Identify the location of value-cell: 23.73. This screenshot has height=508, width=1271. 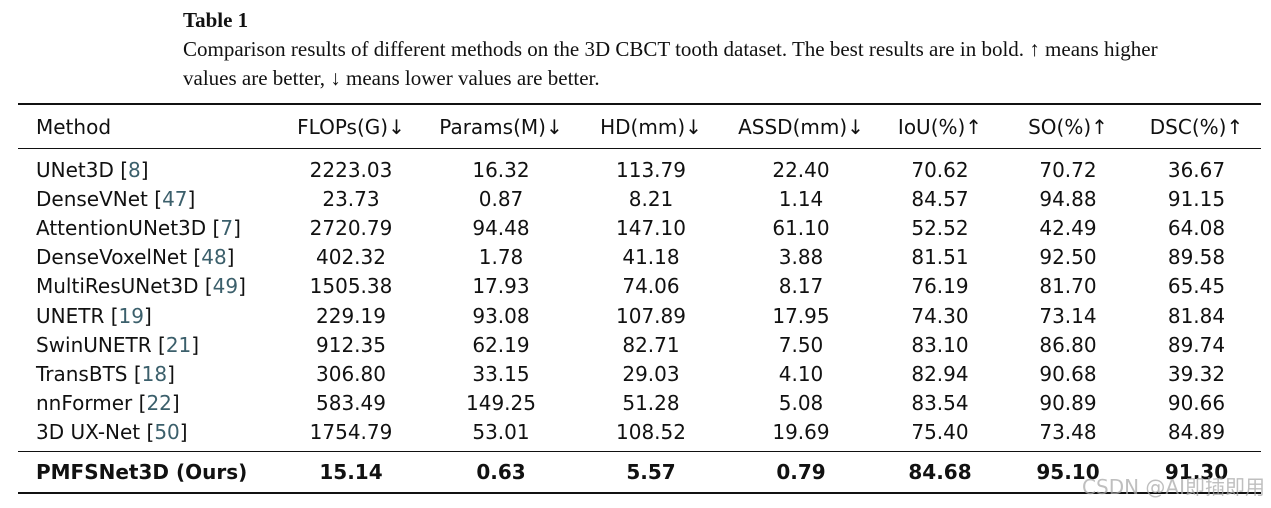
(351, 198).